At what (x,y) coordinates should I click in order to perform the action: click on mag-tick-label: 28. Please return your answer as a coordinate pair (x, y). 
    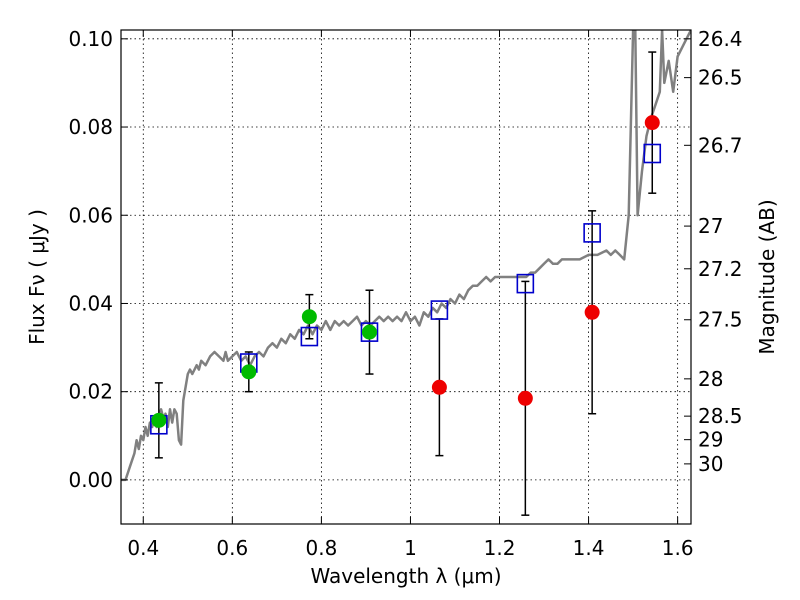
    Looking at the image, I should click on (710, 379).